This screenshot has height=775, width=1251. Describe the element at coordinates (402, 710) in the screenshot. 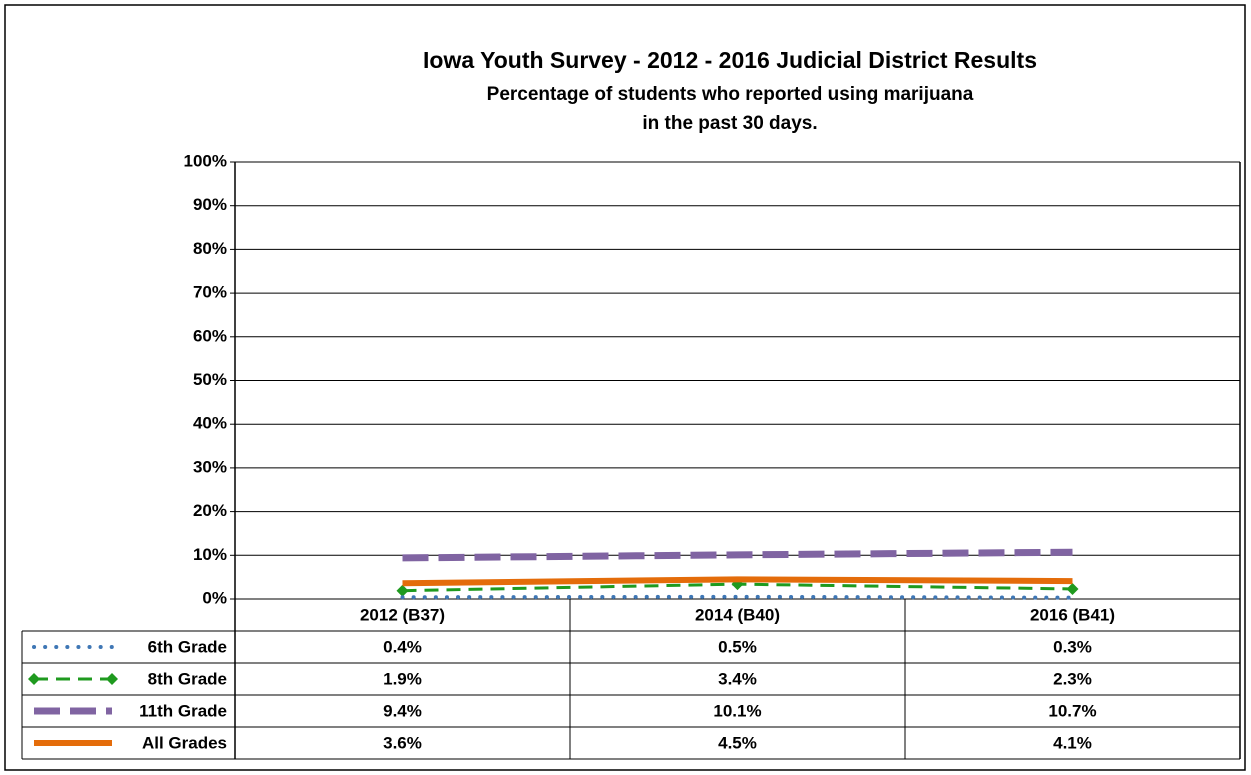

I see `data-label: 9.4%` at that location.